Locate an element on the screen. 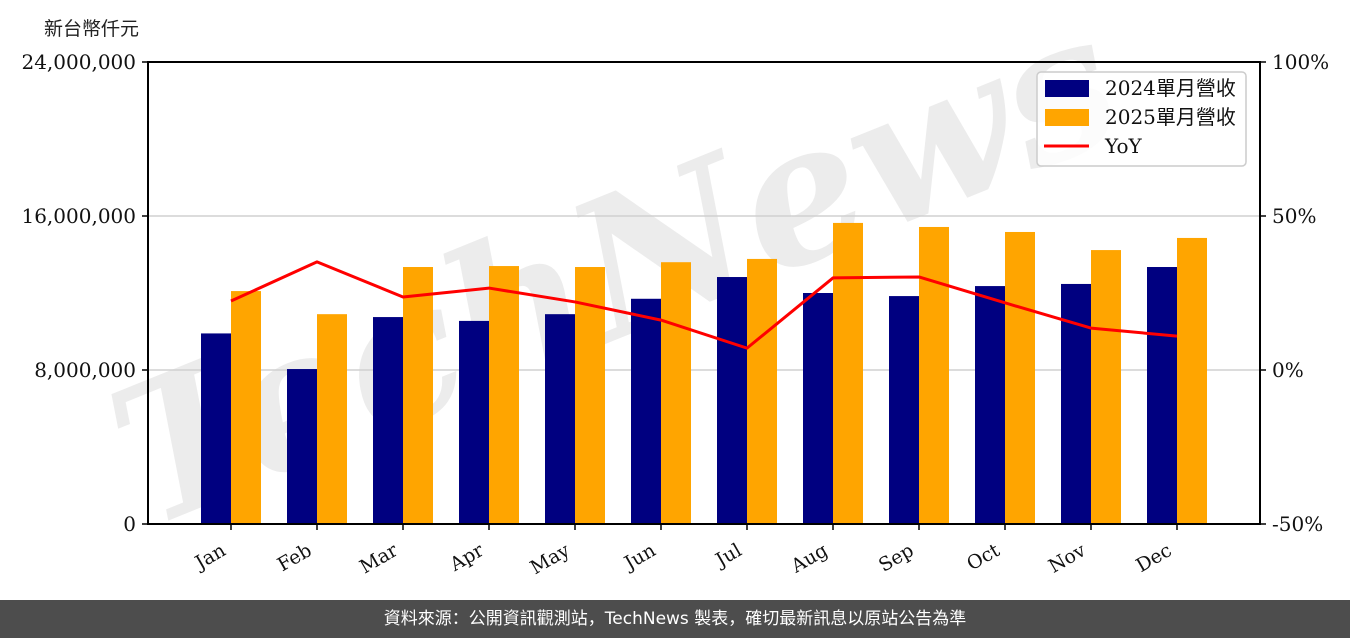 Image resolution: width=1350 pixels, height=638 pixels. bar-2025單月營收-Jul is located at coordinates (762, 391).